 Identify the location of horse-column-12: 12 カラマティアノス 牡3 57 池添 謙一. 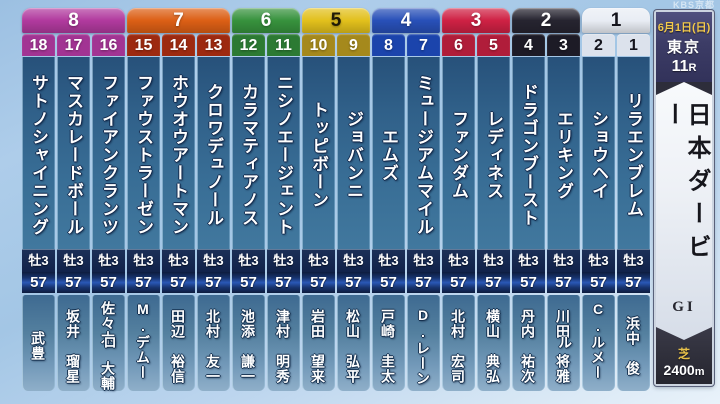
(248, 212).